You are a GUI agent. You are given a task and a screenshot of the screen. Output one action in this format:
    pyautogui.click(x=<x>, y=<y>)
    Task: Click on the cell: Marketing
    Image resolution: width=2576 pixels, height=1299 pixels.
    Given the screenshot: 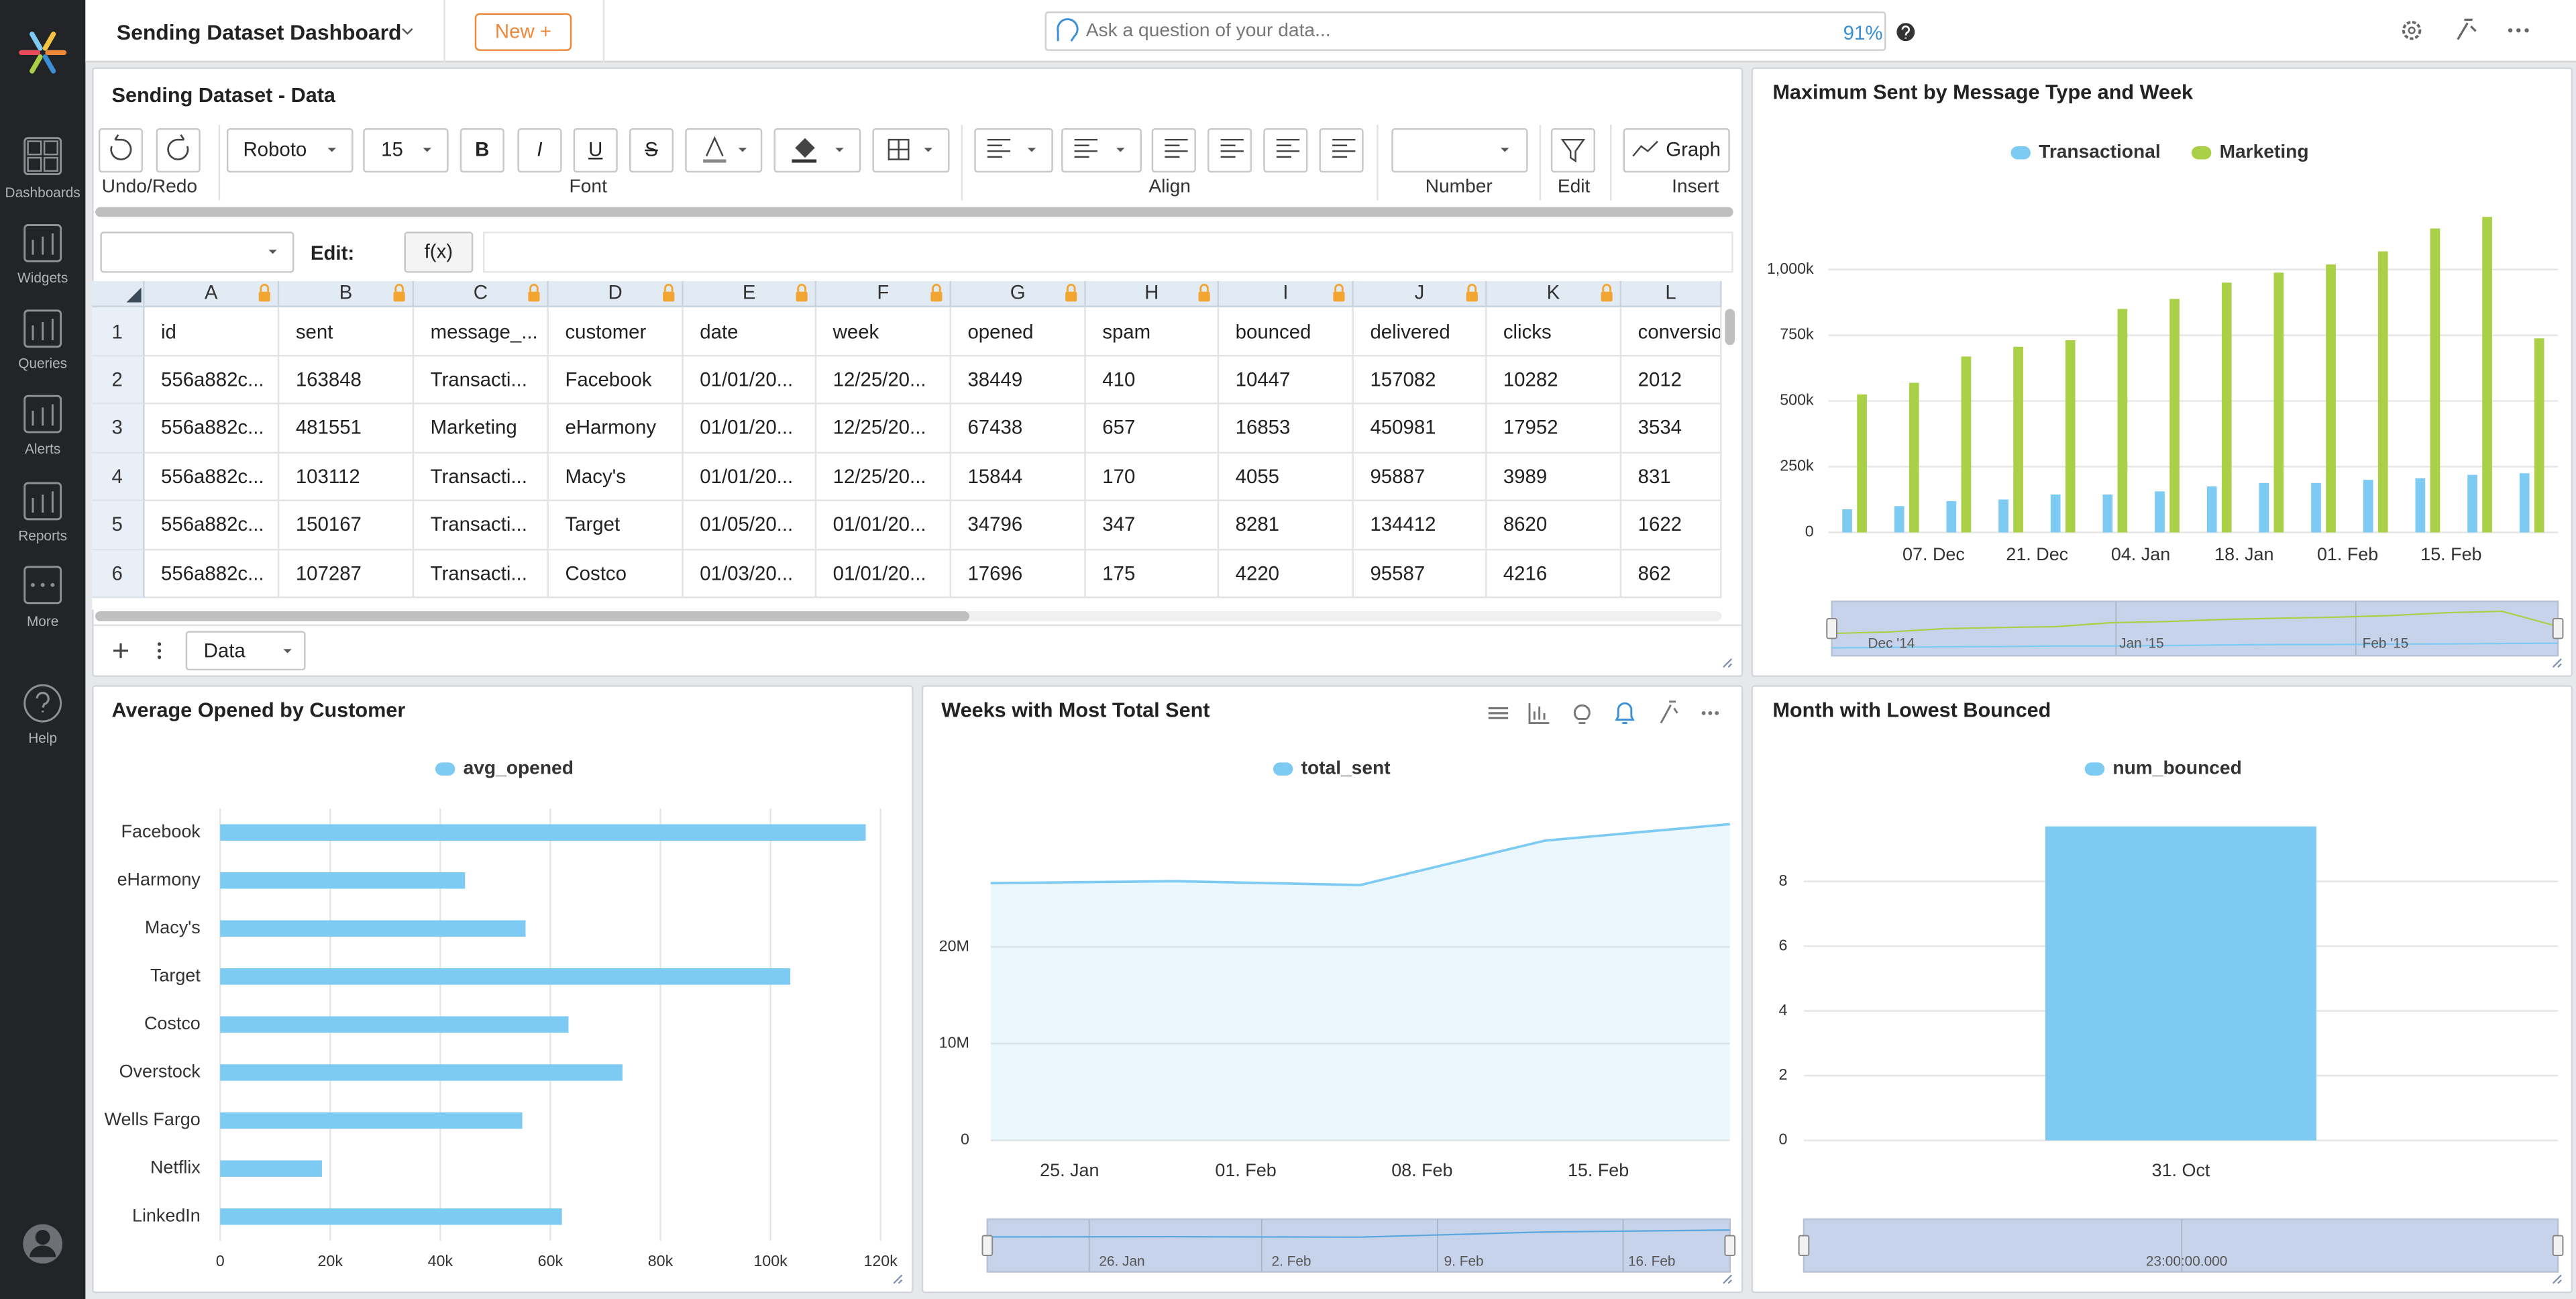 What is the action you would take?
    pyautogui.click(x=481, y=428)
    